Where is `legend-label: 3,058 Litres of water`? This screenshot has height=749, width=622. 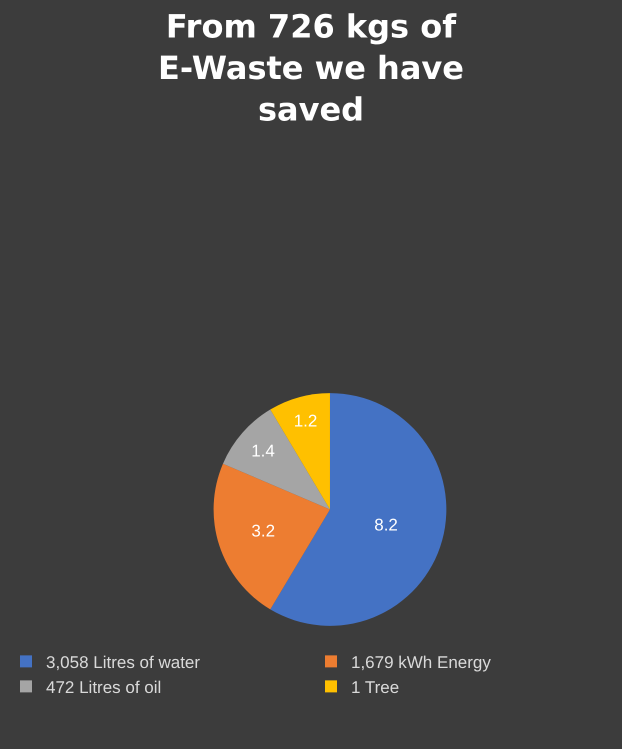
legend-label: 3,058 Litres of water is located at coordinates (123, 662).